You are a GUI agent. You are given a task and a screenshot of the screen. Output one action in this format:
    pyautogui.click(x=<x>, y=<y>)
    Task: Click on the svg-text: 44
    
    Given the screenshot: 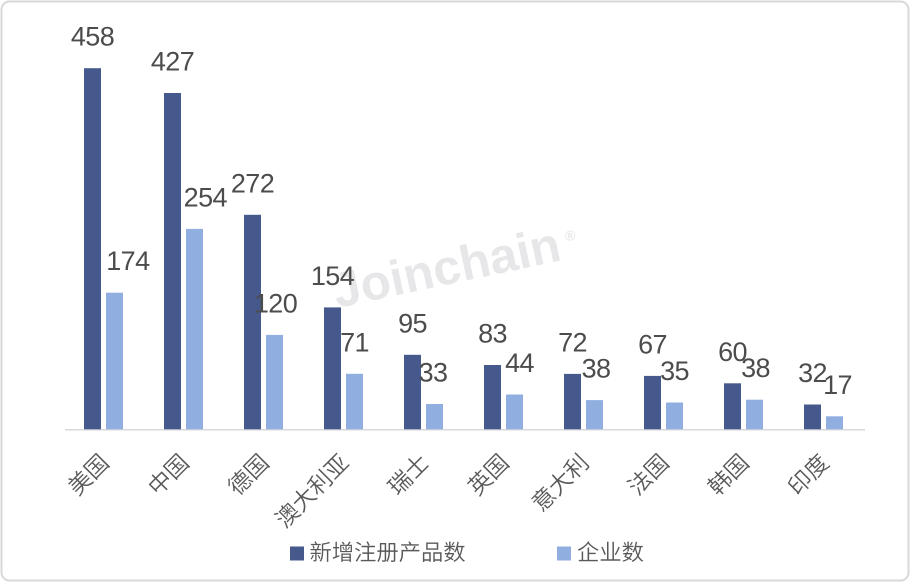 What is the action you would take?
    pyautogui.click(x=519, y=363)
    